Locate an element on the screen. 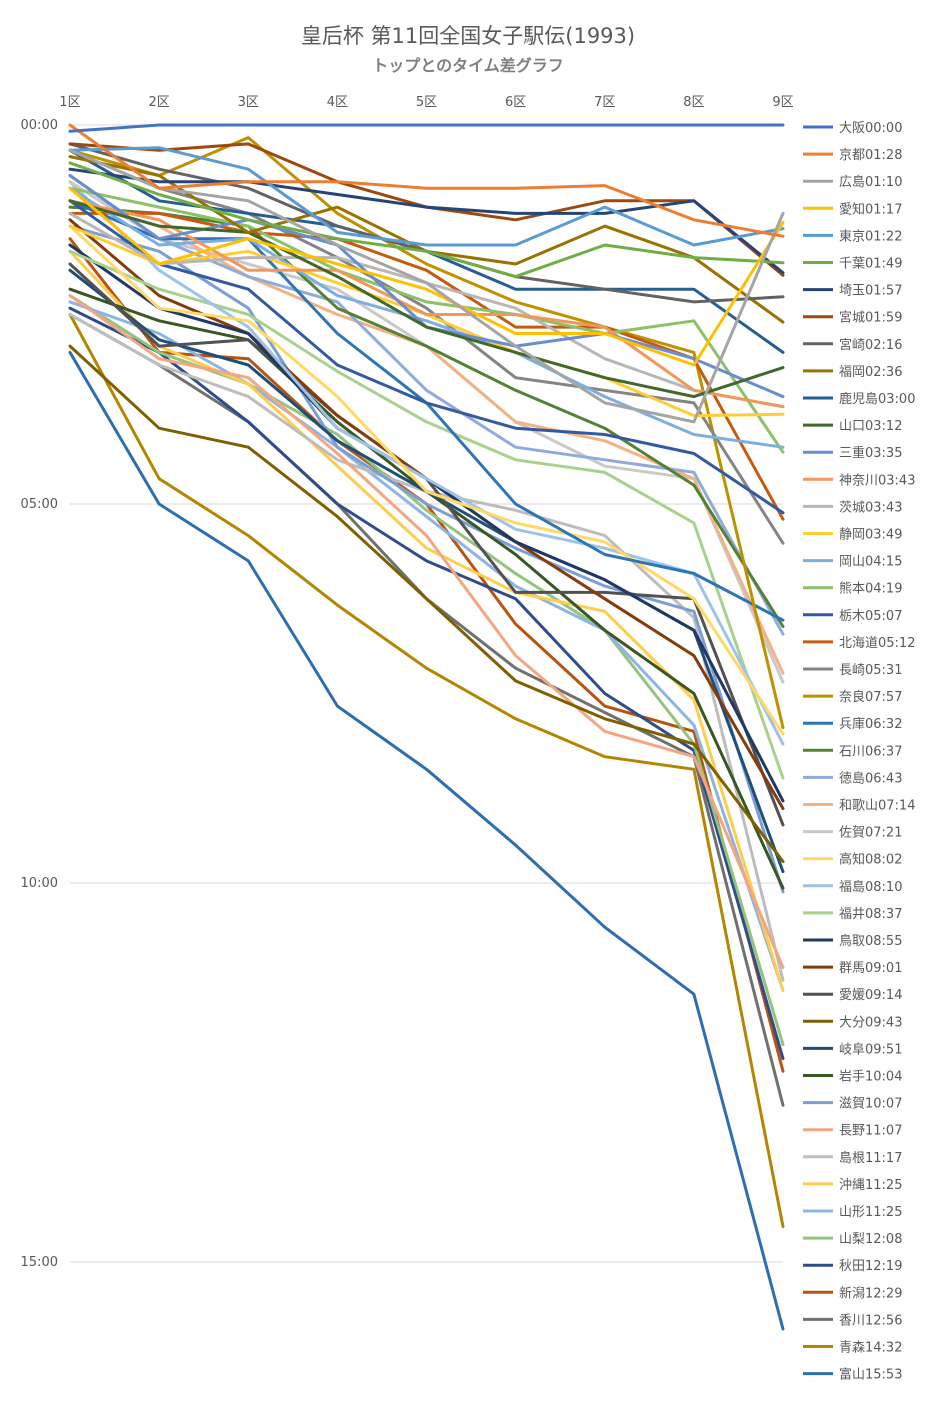 Image resolution: width=936 pixels, height=1413 pixels. legend-label: 千葉01:49 is located at coordinates (870, 264).